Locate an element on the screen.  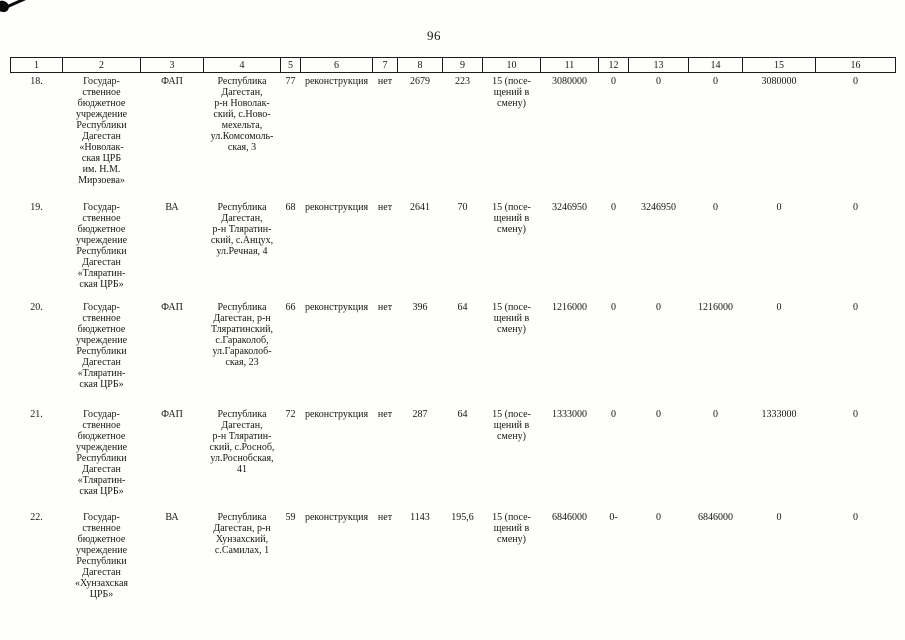
page-number: 96 is located at coordinates (434, 35).